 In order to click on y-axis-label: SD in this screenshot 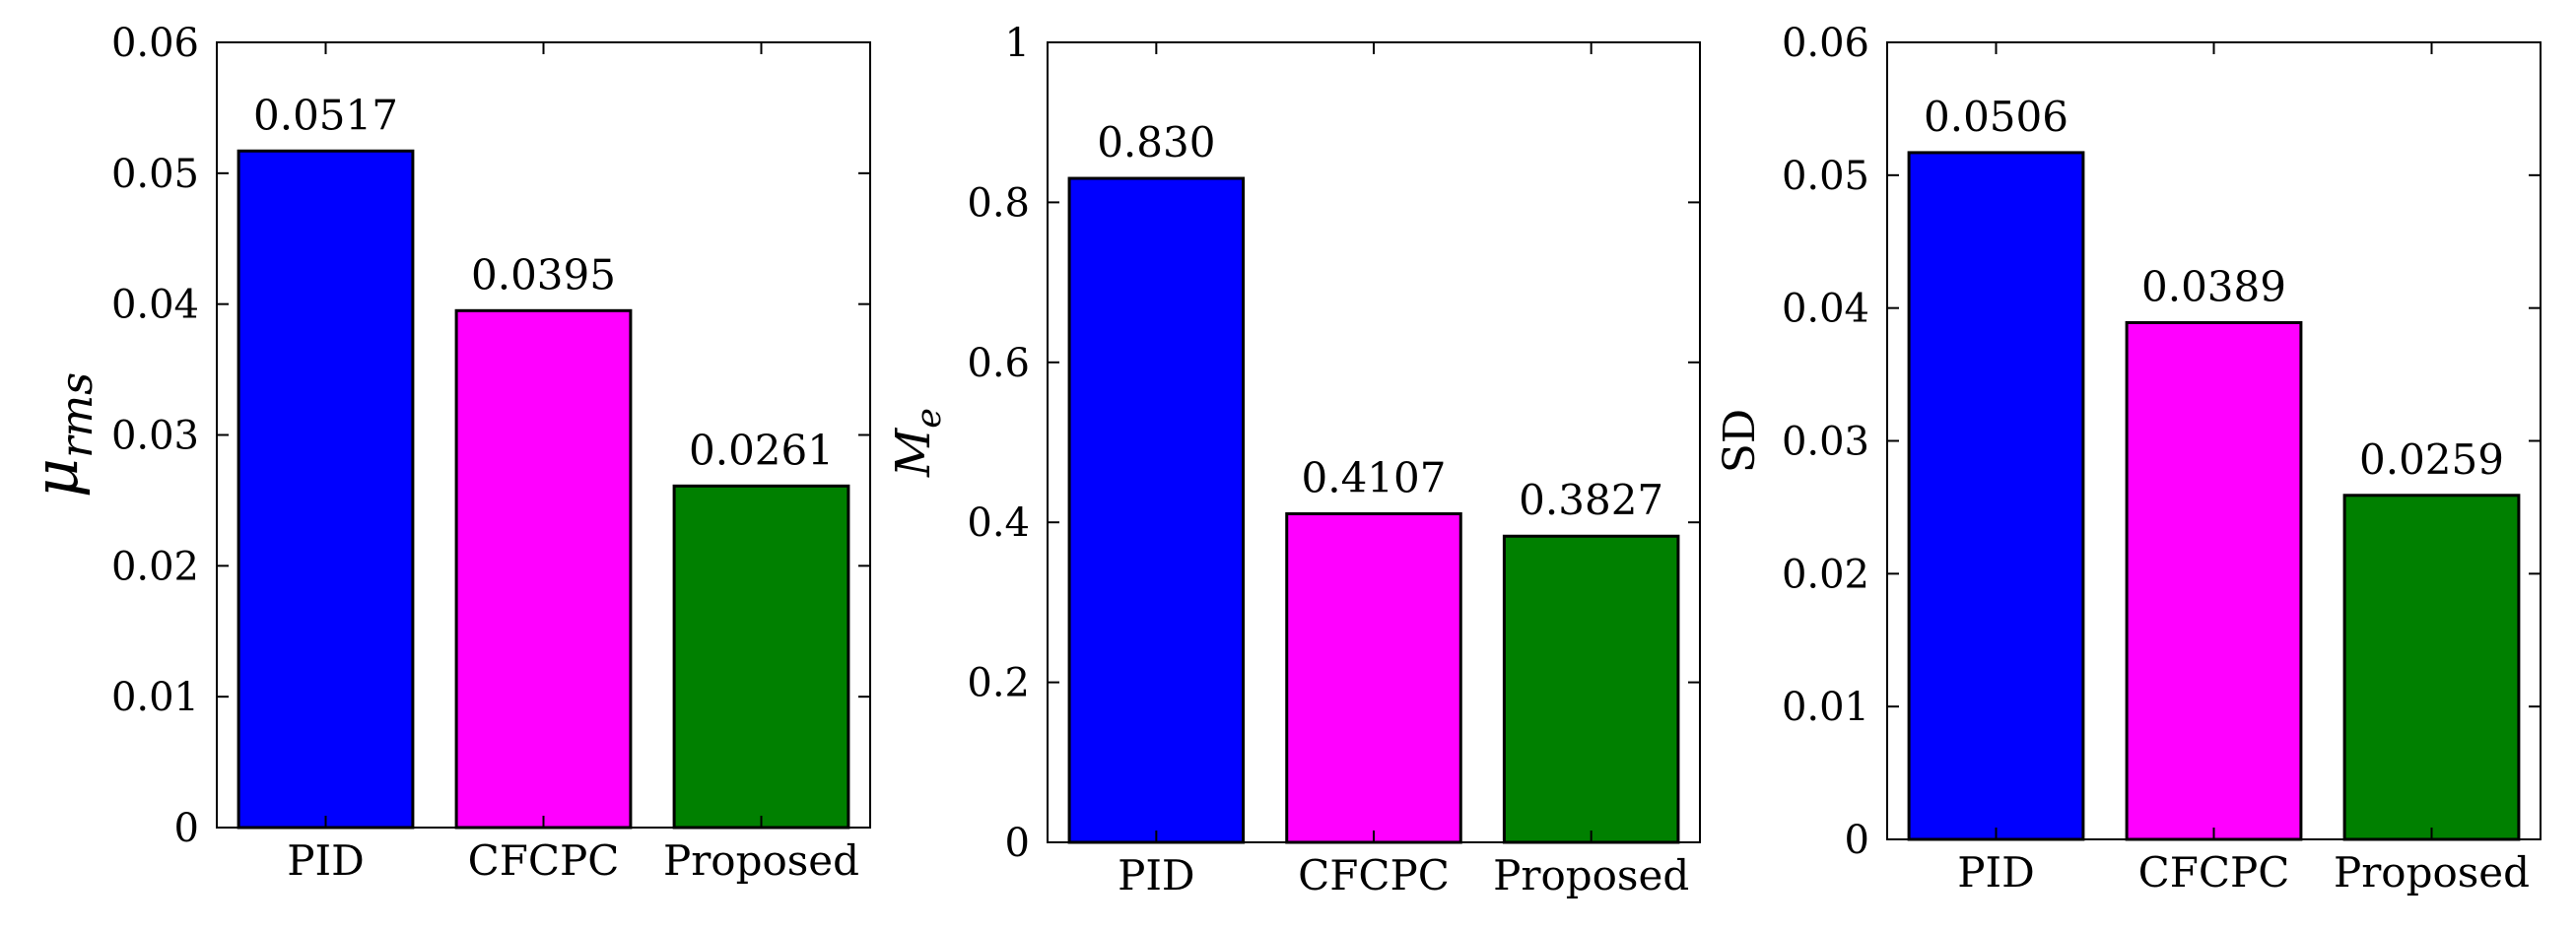, I will do `click(1740, 441)`.